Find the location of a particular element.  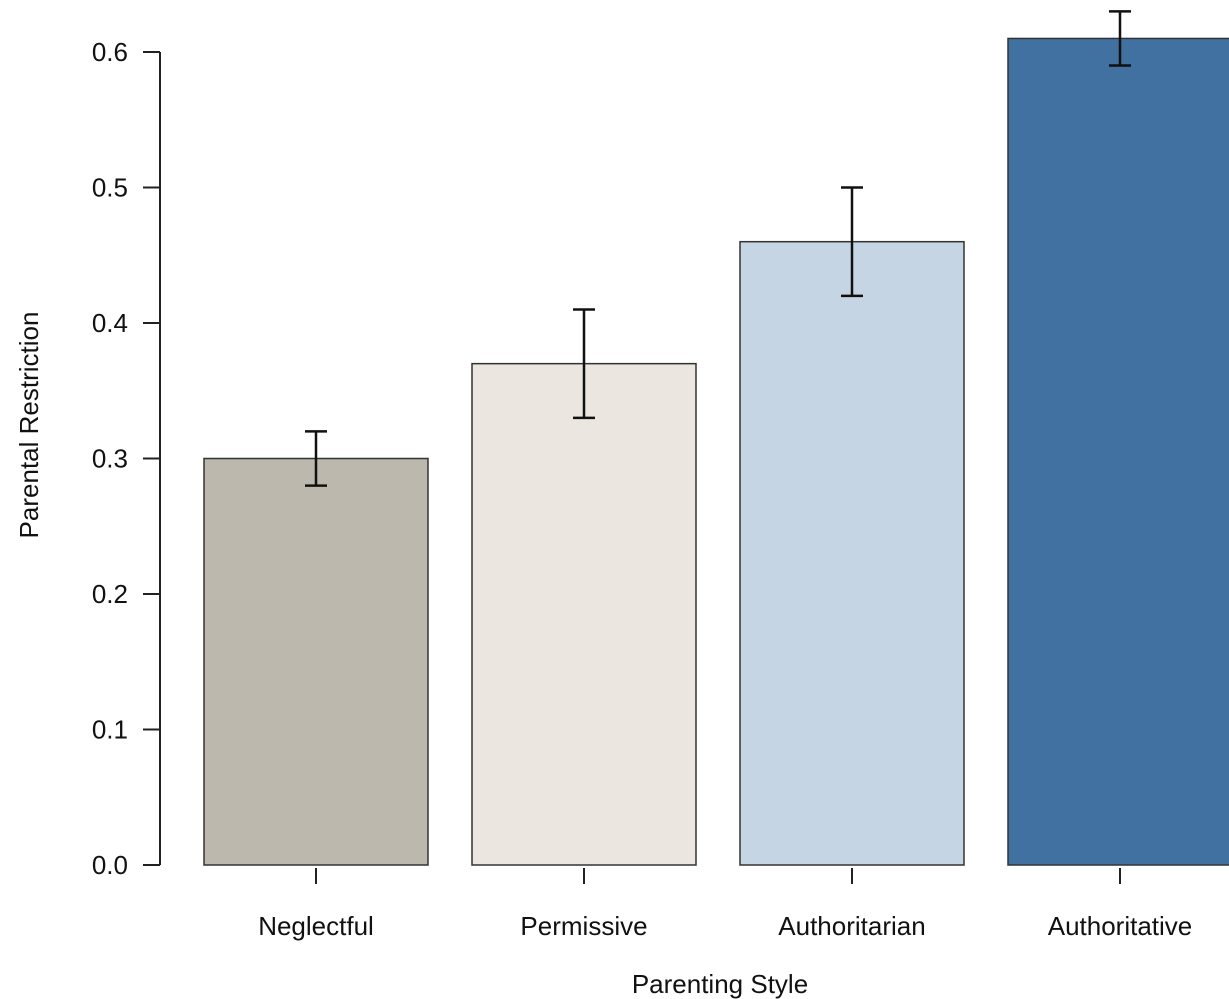

y-tick-label: 0.4 is located at coordinates (110, 323).